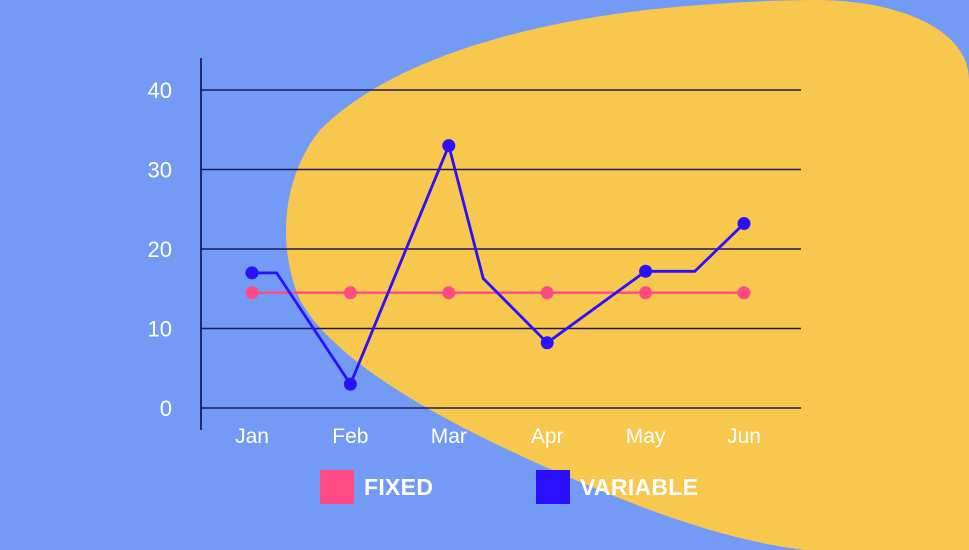 The width and height of the screenshot is (969, 550). I want to click on legend: FIXED VARIABLE, so click(484, 488).